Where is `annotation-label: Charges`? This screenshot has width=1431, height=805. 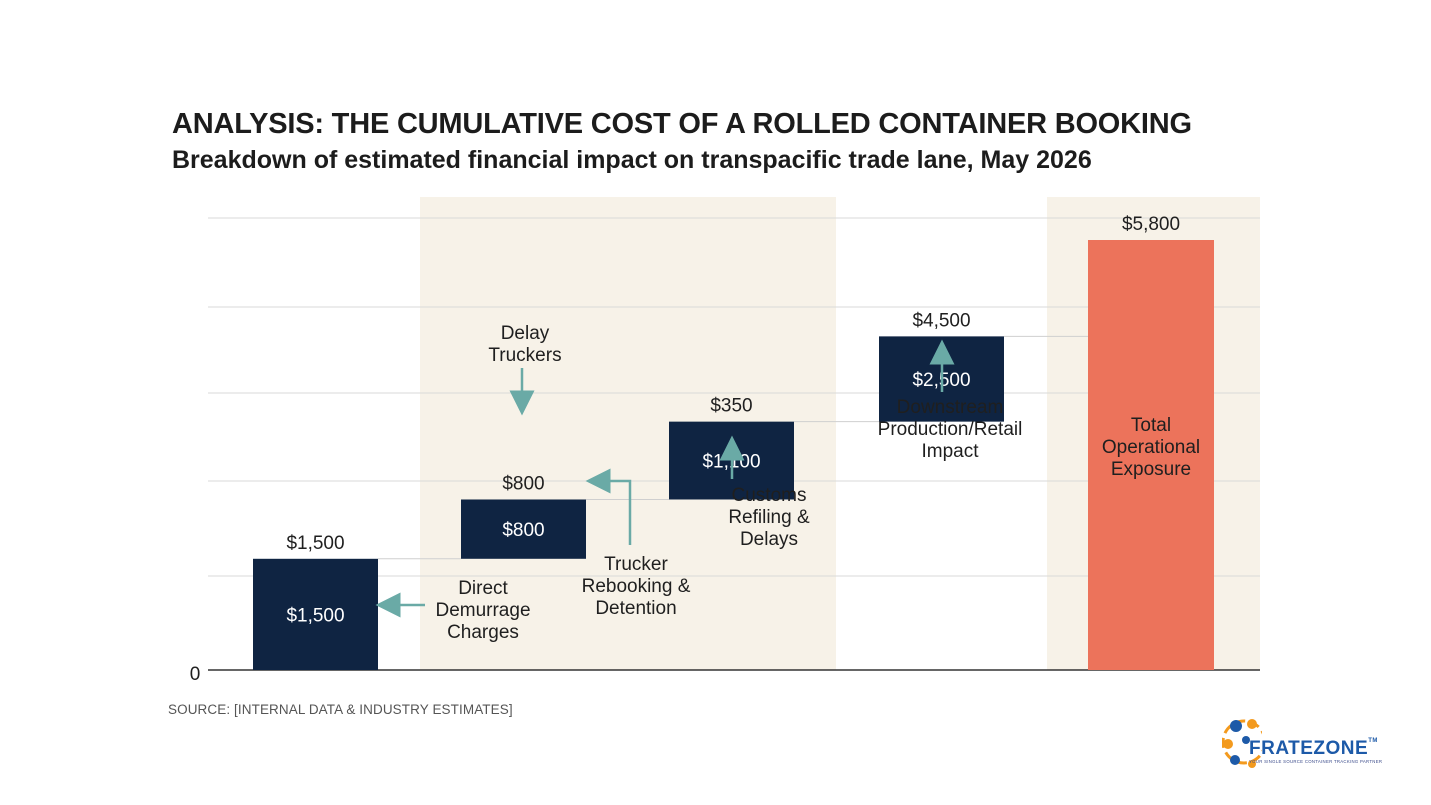 annotation-label: Charges is located at coordinates (483, 632).